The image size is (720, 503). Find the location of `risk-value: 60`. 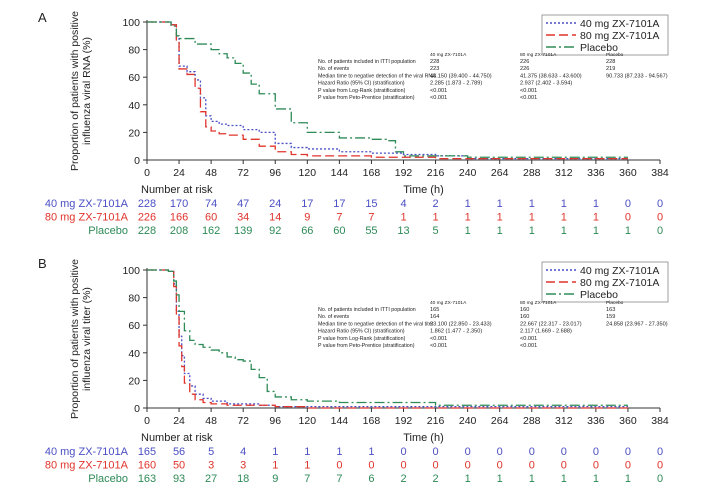

risk-value: 60 is located at coordinates (339, 231).